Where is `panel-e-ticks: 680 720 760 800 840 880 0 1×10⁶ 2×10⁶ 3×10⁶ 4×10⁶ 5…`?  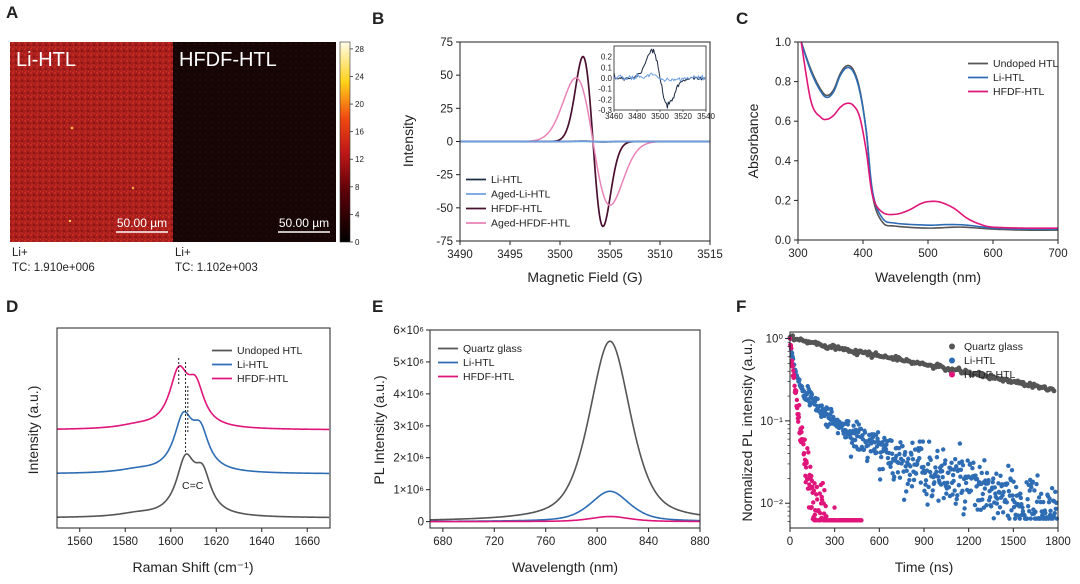 panel-e-ticks: 680 720 760 800 840 880 0 1×10⁶ 2×10⁶ 3×10⁶ 4×10⁶ 5… is located at coordinates (551, 436).